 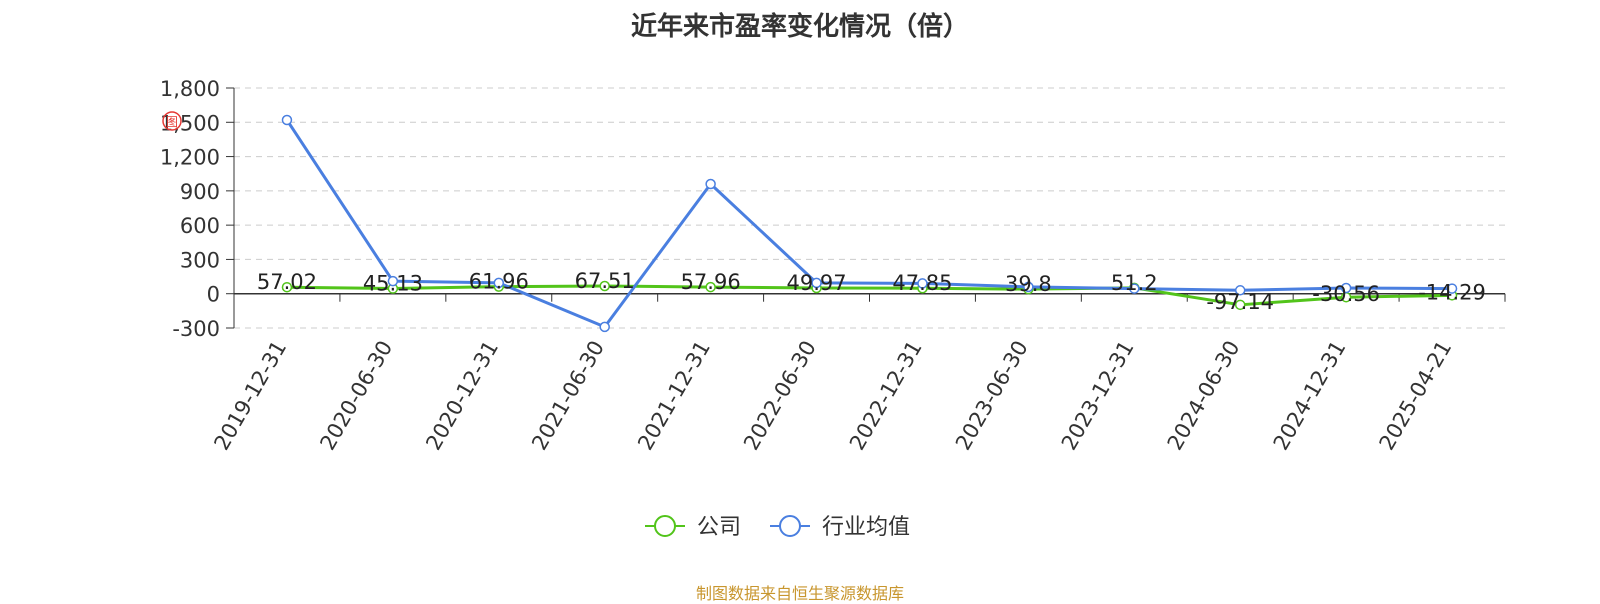 I want to click on legend: 公司 行业均值, so click(x=777, y=527).